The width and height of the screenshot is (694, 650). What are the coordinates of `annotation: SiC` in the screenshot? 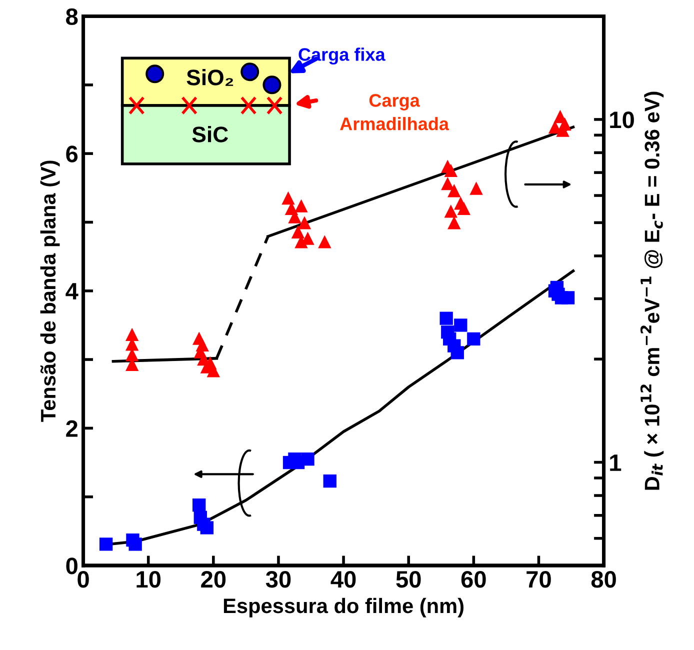 It's located at (210, 134).